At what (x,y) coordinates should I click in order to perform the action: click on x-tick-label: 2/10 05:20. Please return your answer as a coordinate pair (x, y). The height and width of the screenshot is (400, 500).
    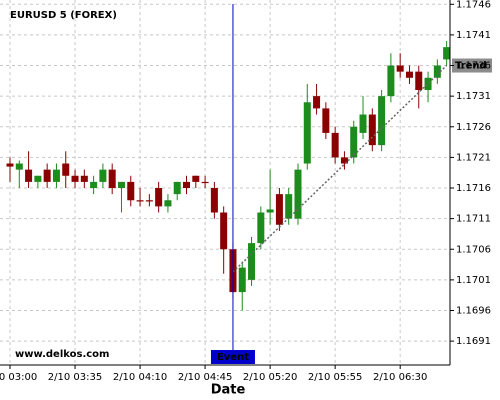
    Looking at the image, I should click on (270, 377).